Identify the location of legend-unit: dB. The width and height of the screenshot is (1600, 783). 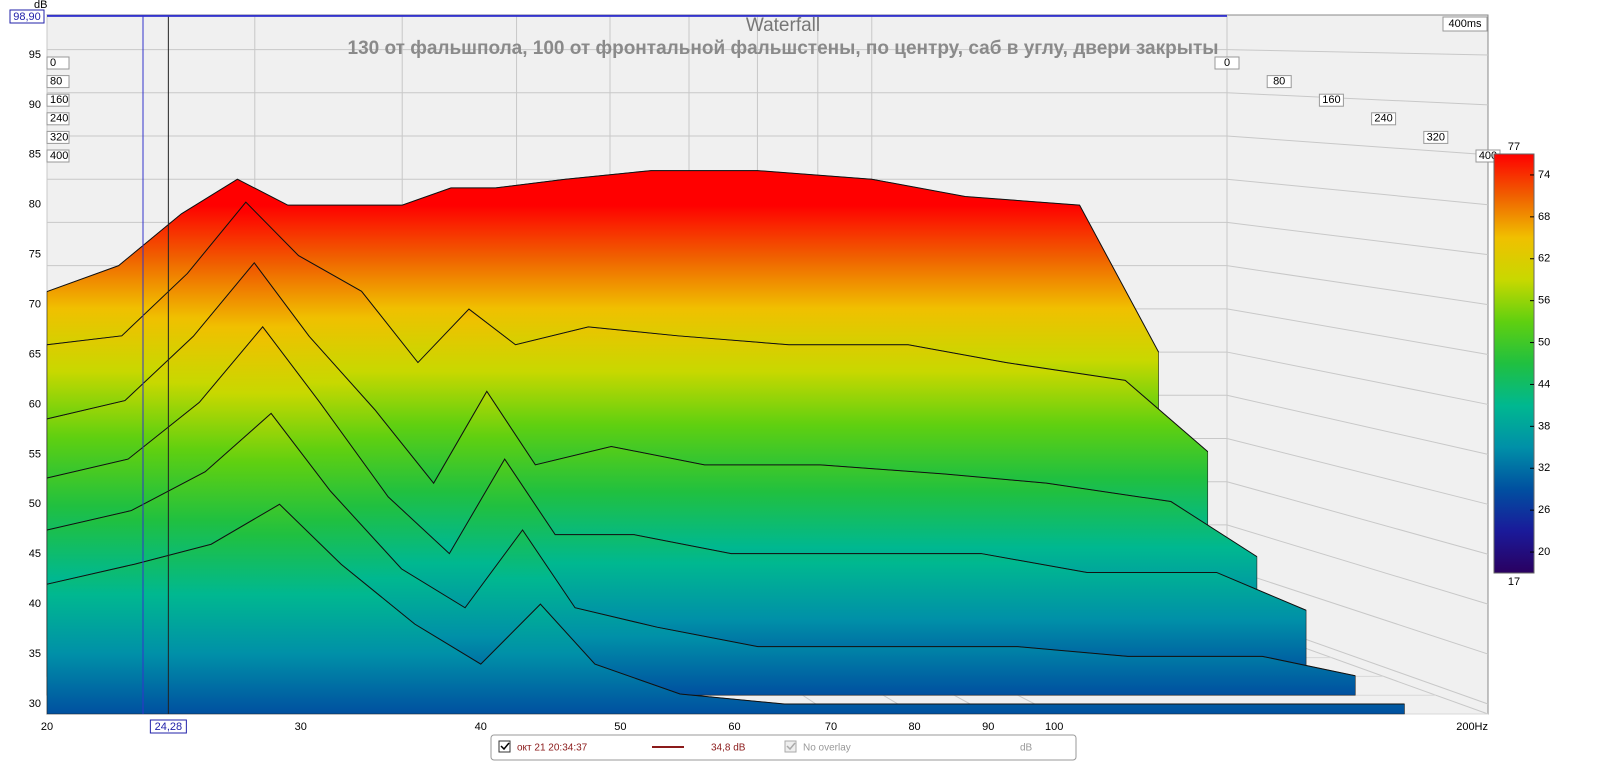
(1026, 748).